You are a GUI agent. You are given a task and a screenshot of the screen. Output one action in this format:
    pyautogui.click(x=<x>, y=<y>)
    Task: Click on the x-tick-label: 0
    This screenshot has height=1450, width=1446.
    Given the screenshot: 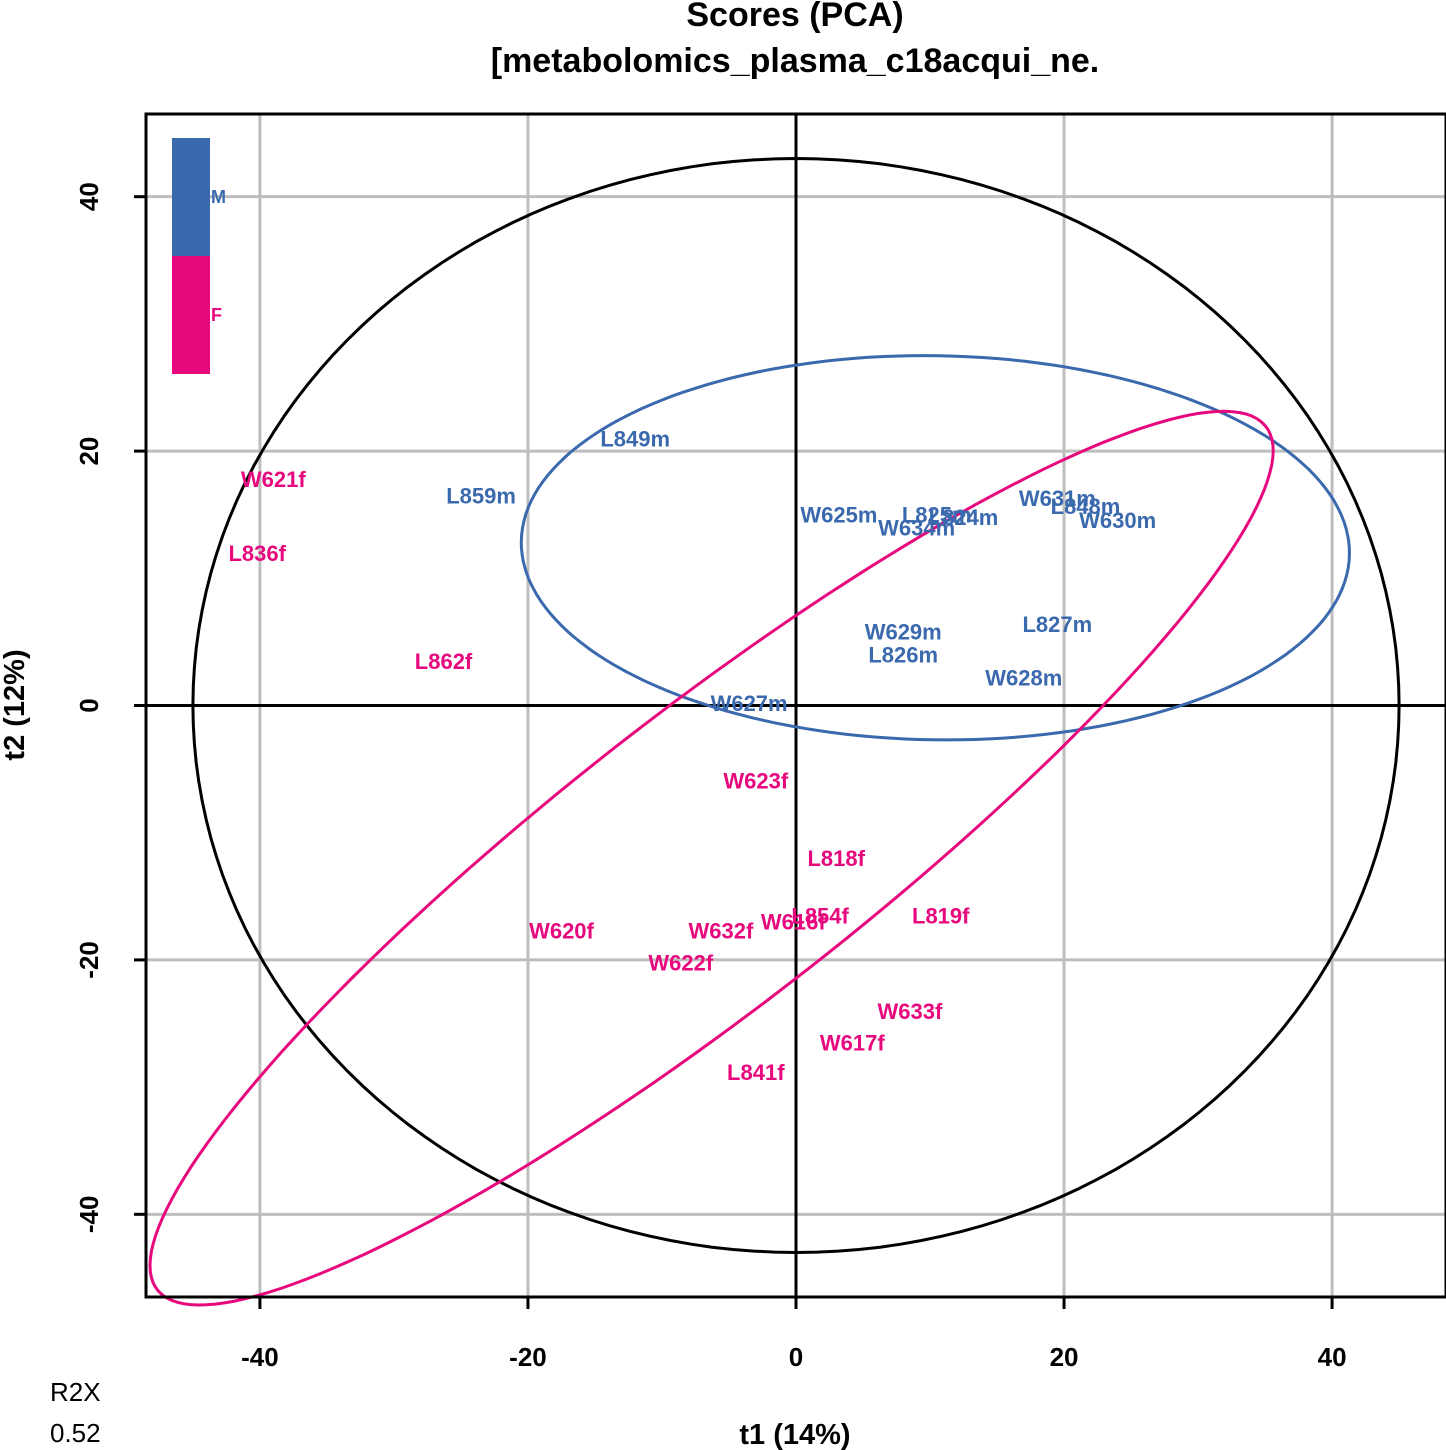 What is the action you would take?
    pyautogui.click(x=796, y=1357)
    